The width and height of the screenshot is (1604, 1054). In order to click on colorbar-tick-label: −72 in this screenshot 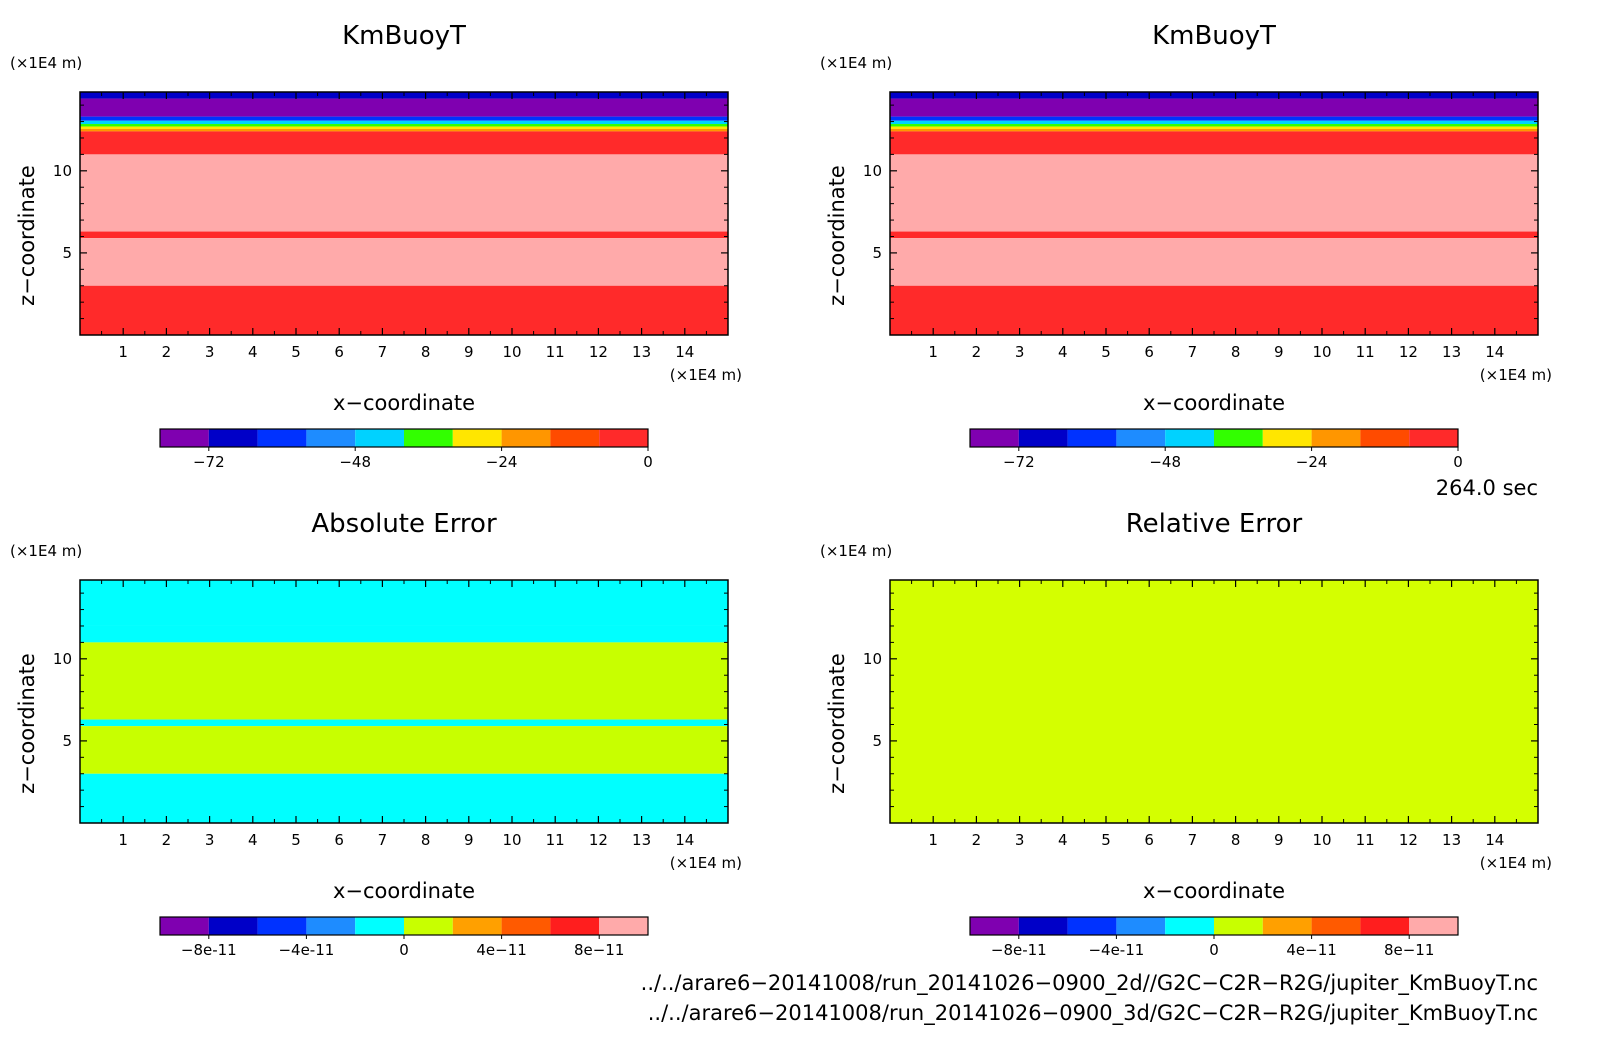, I will do `click(1019, 462)`.